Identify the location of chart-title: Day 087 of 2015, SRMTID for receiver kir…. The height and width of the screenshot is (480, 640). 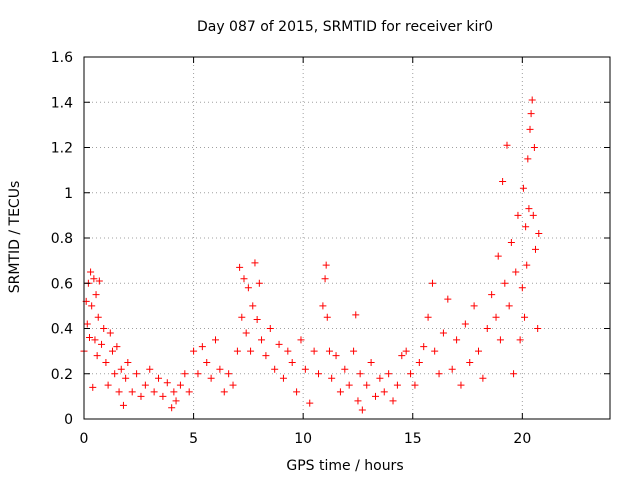
(345, 27).